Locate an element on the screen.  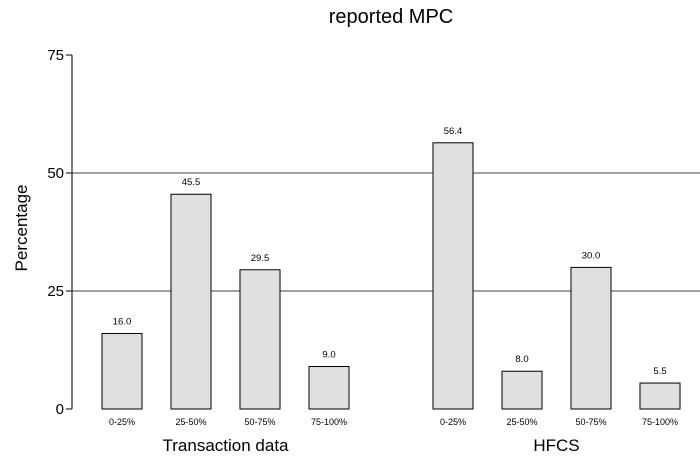
data-label: 45.5 is located at coordinates (191, 182).